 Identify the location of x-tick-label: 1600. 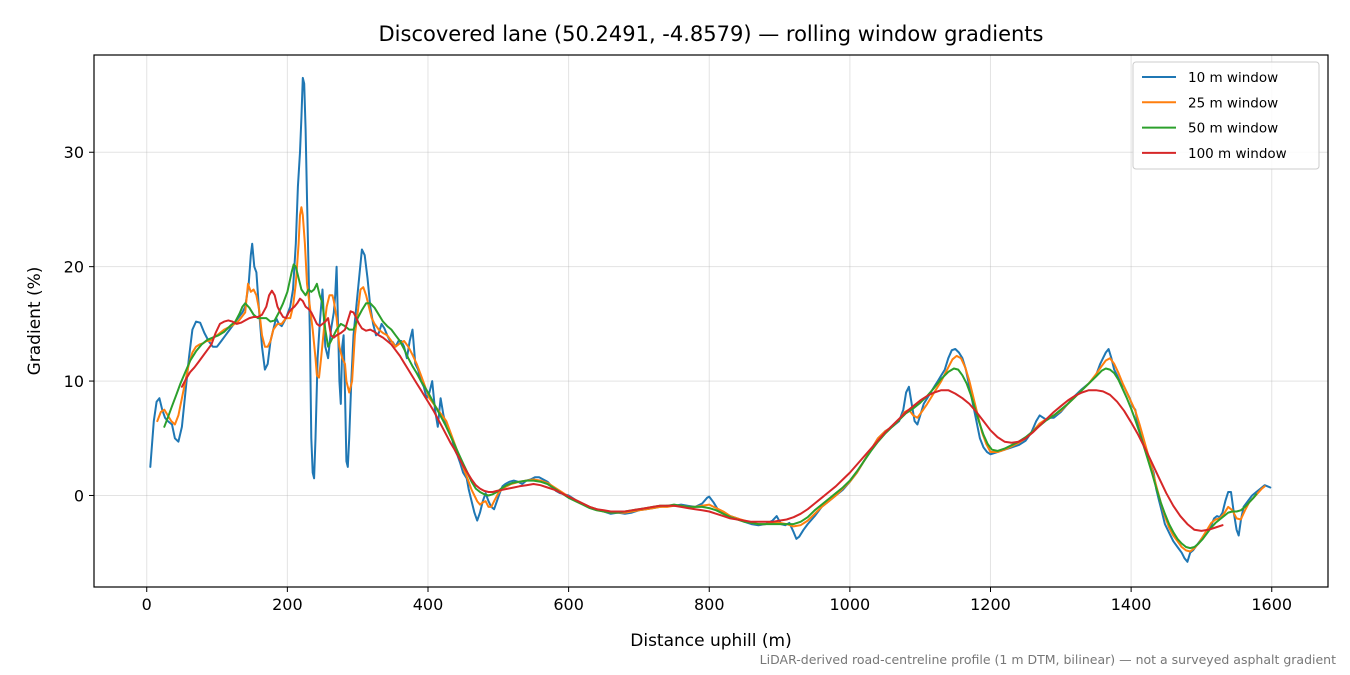
(1271, 604).